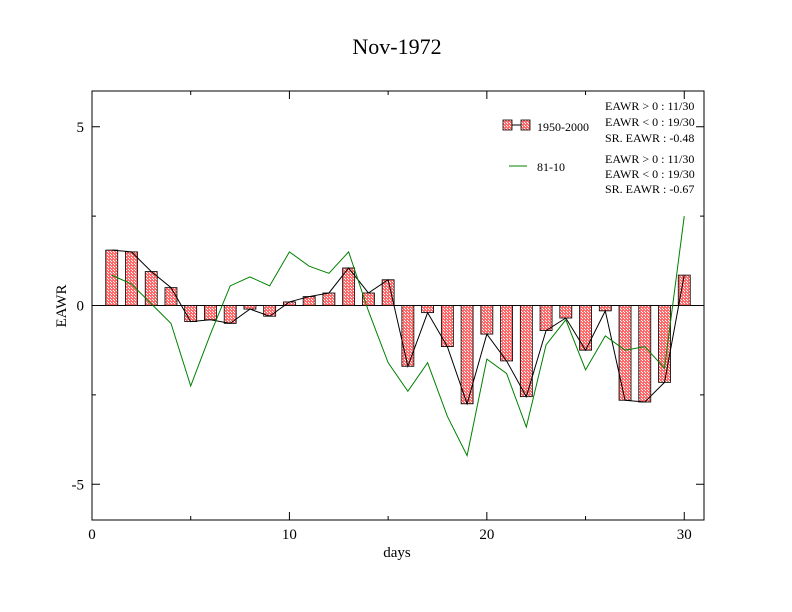 The height and width of the screenshot is (612, 792). I want to click on legend-stat: SR. EAWR : -0.48, so click(649, 138).